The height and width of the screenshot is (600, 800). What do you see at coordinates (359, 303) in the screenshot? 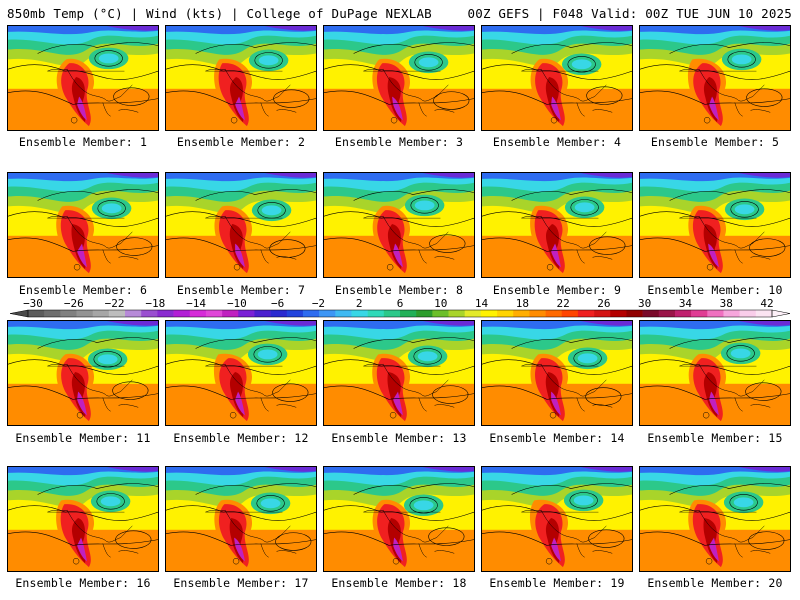
I see `colorbar-tick-label: 2` at bounding box center [359, 303].